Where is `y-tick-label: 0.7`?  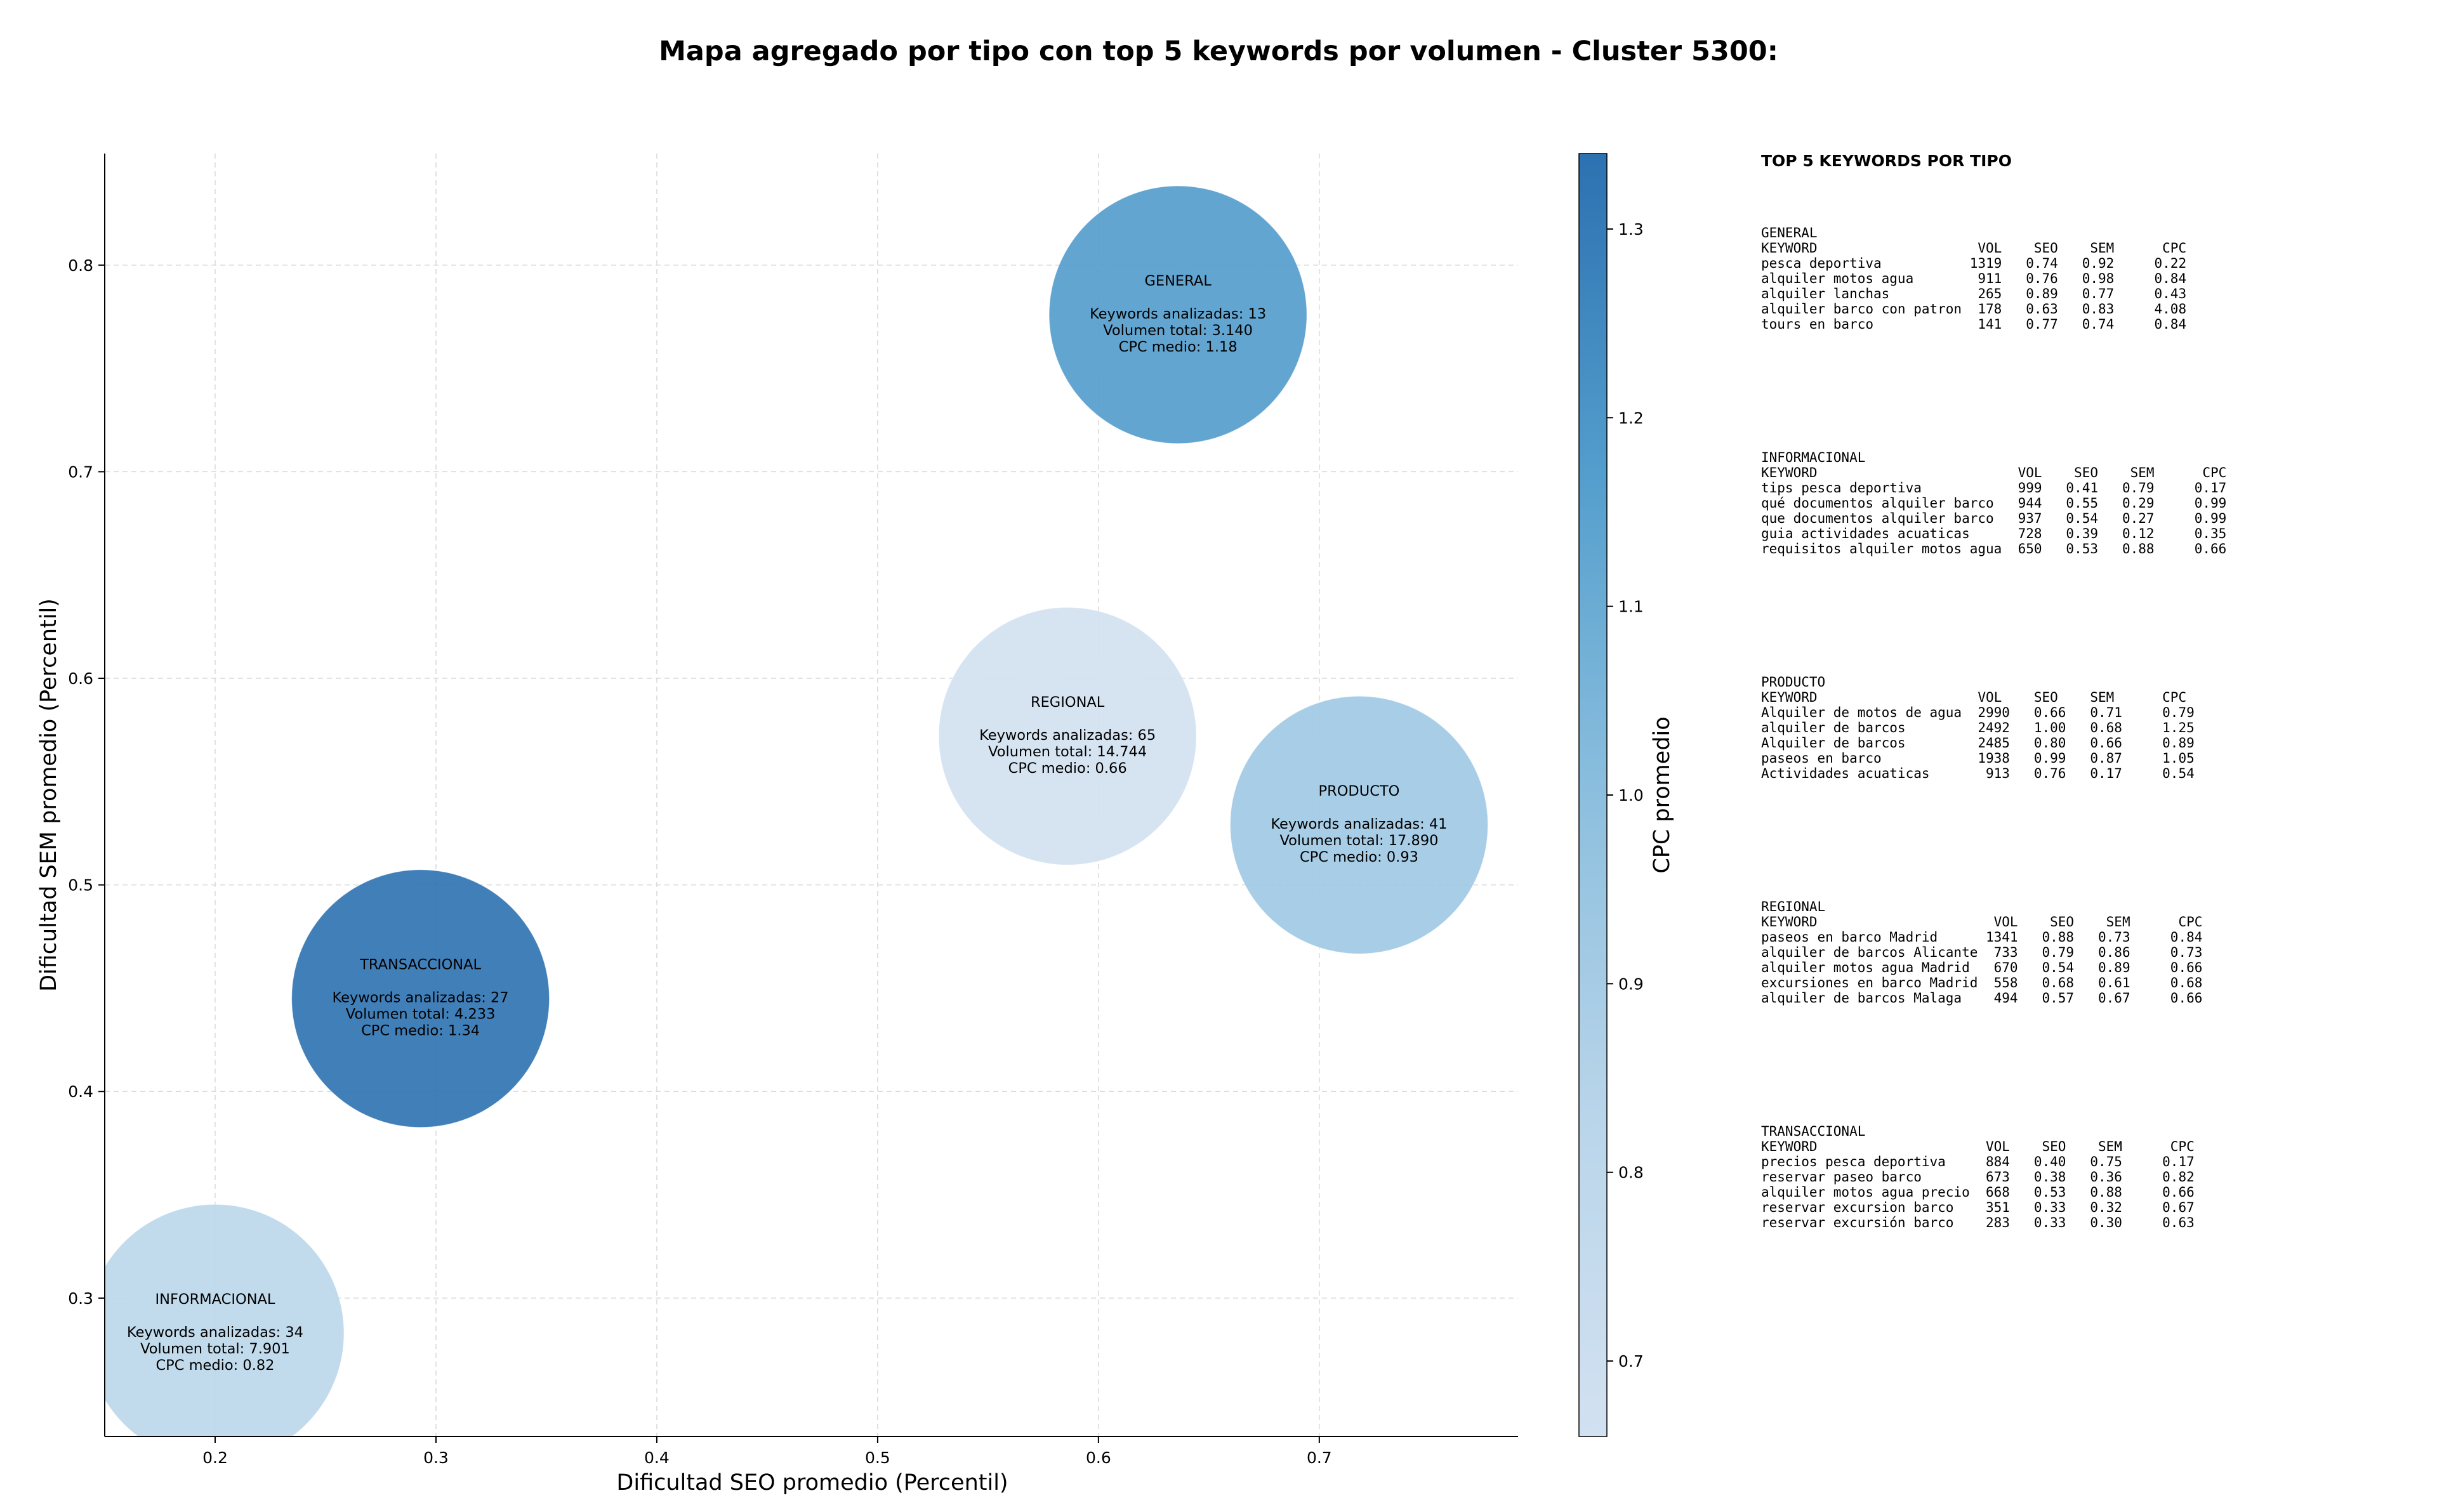 y-tick-label: 0.7 is located at coordinates (80, 472).